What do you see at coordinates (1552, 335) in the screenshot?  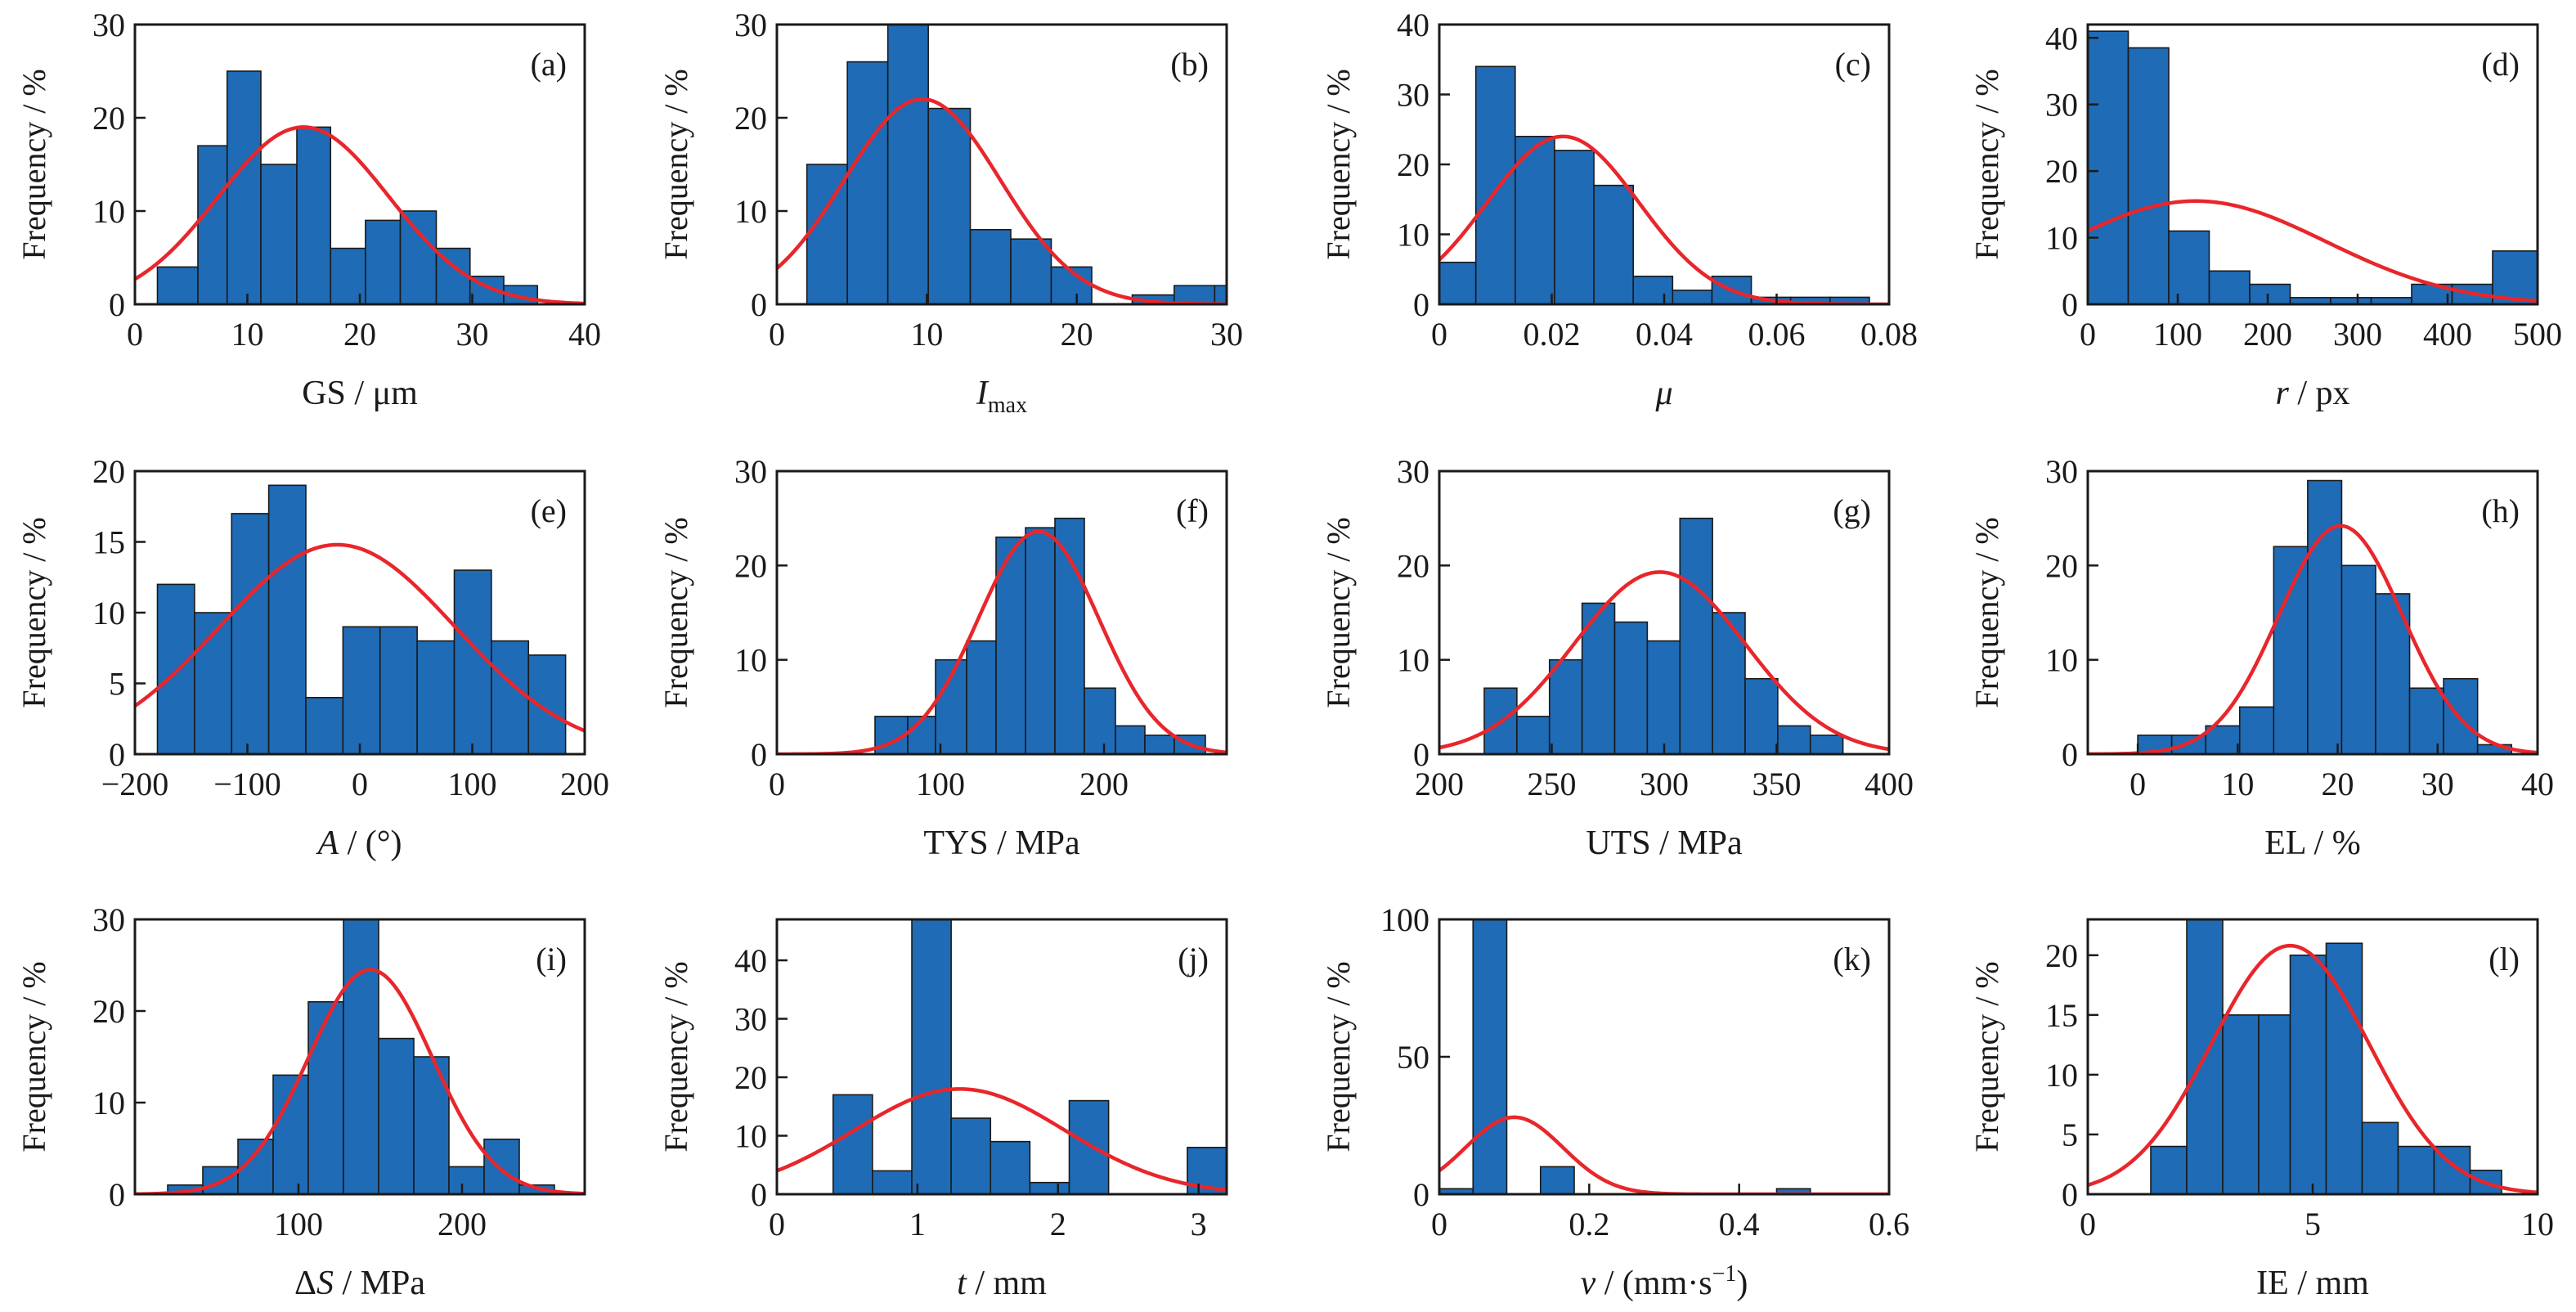 I see `x-tick-label: 0.02` at bounding box center [1552, 335].